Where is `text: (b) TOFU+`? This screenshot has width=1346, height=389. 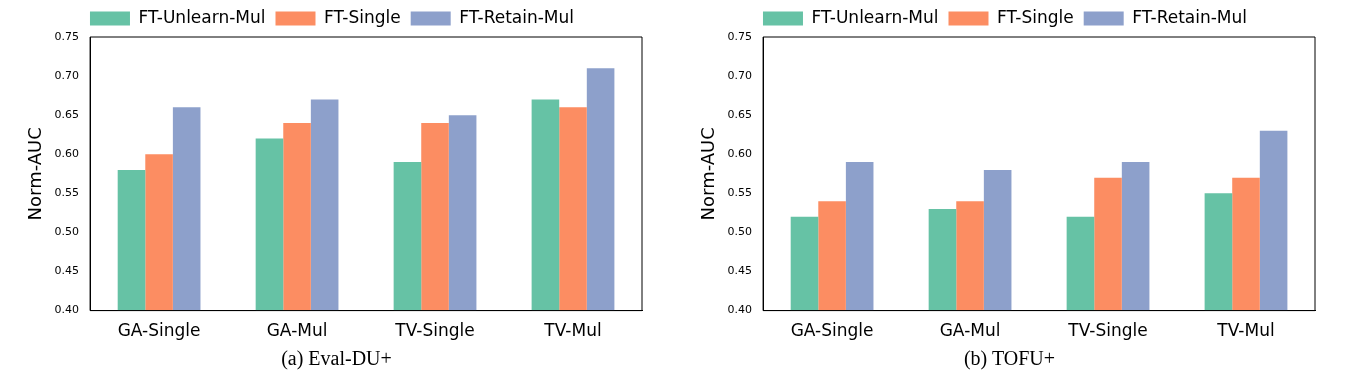 text: (b) TOFU+ is located at coordinates (1009, 358).